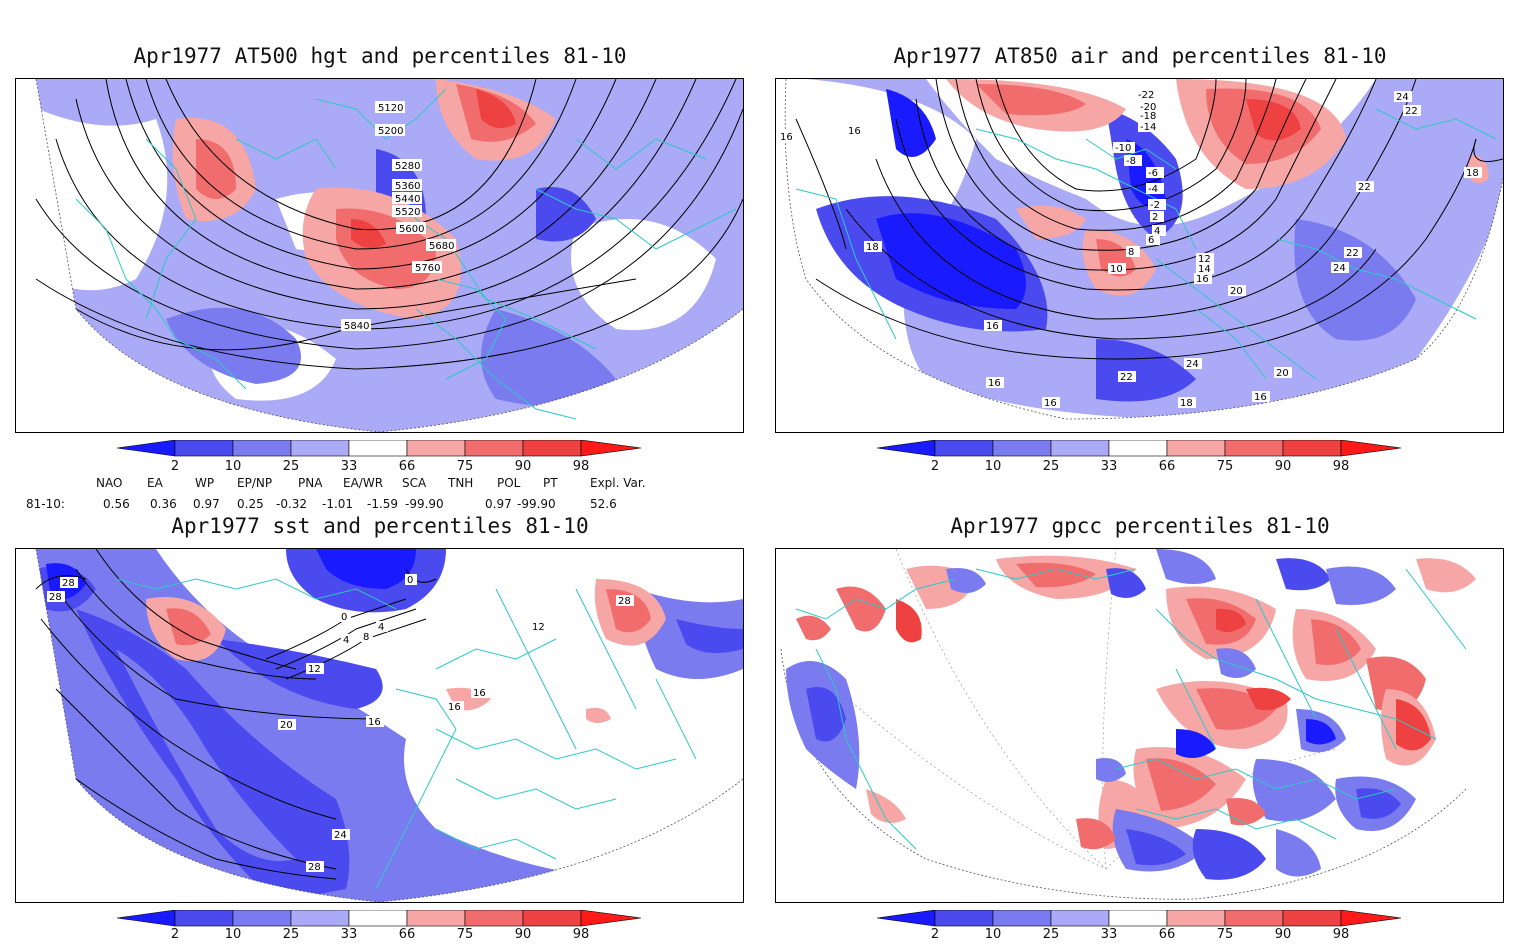 The height and width of the screenshot is (950, 1520). Describe the element at coordinates (550, 483) in the screenshot. I see `index-header: PT` at that location.